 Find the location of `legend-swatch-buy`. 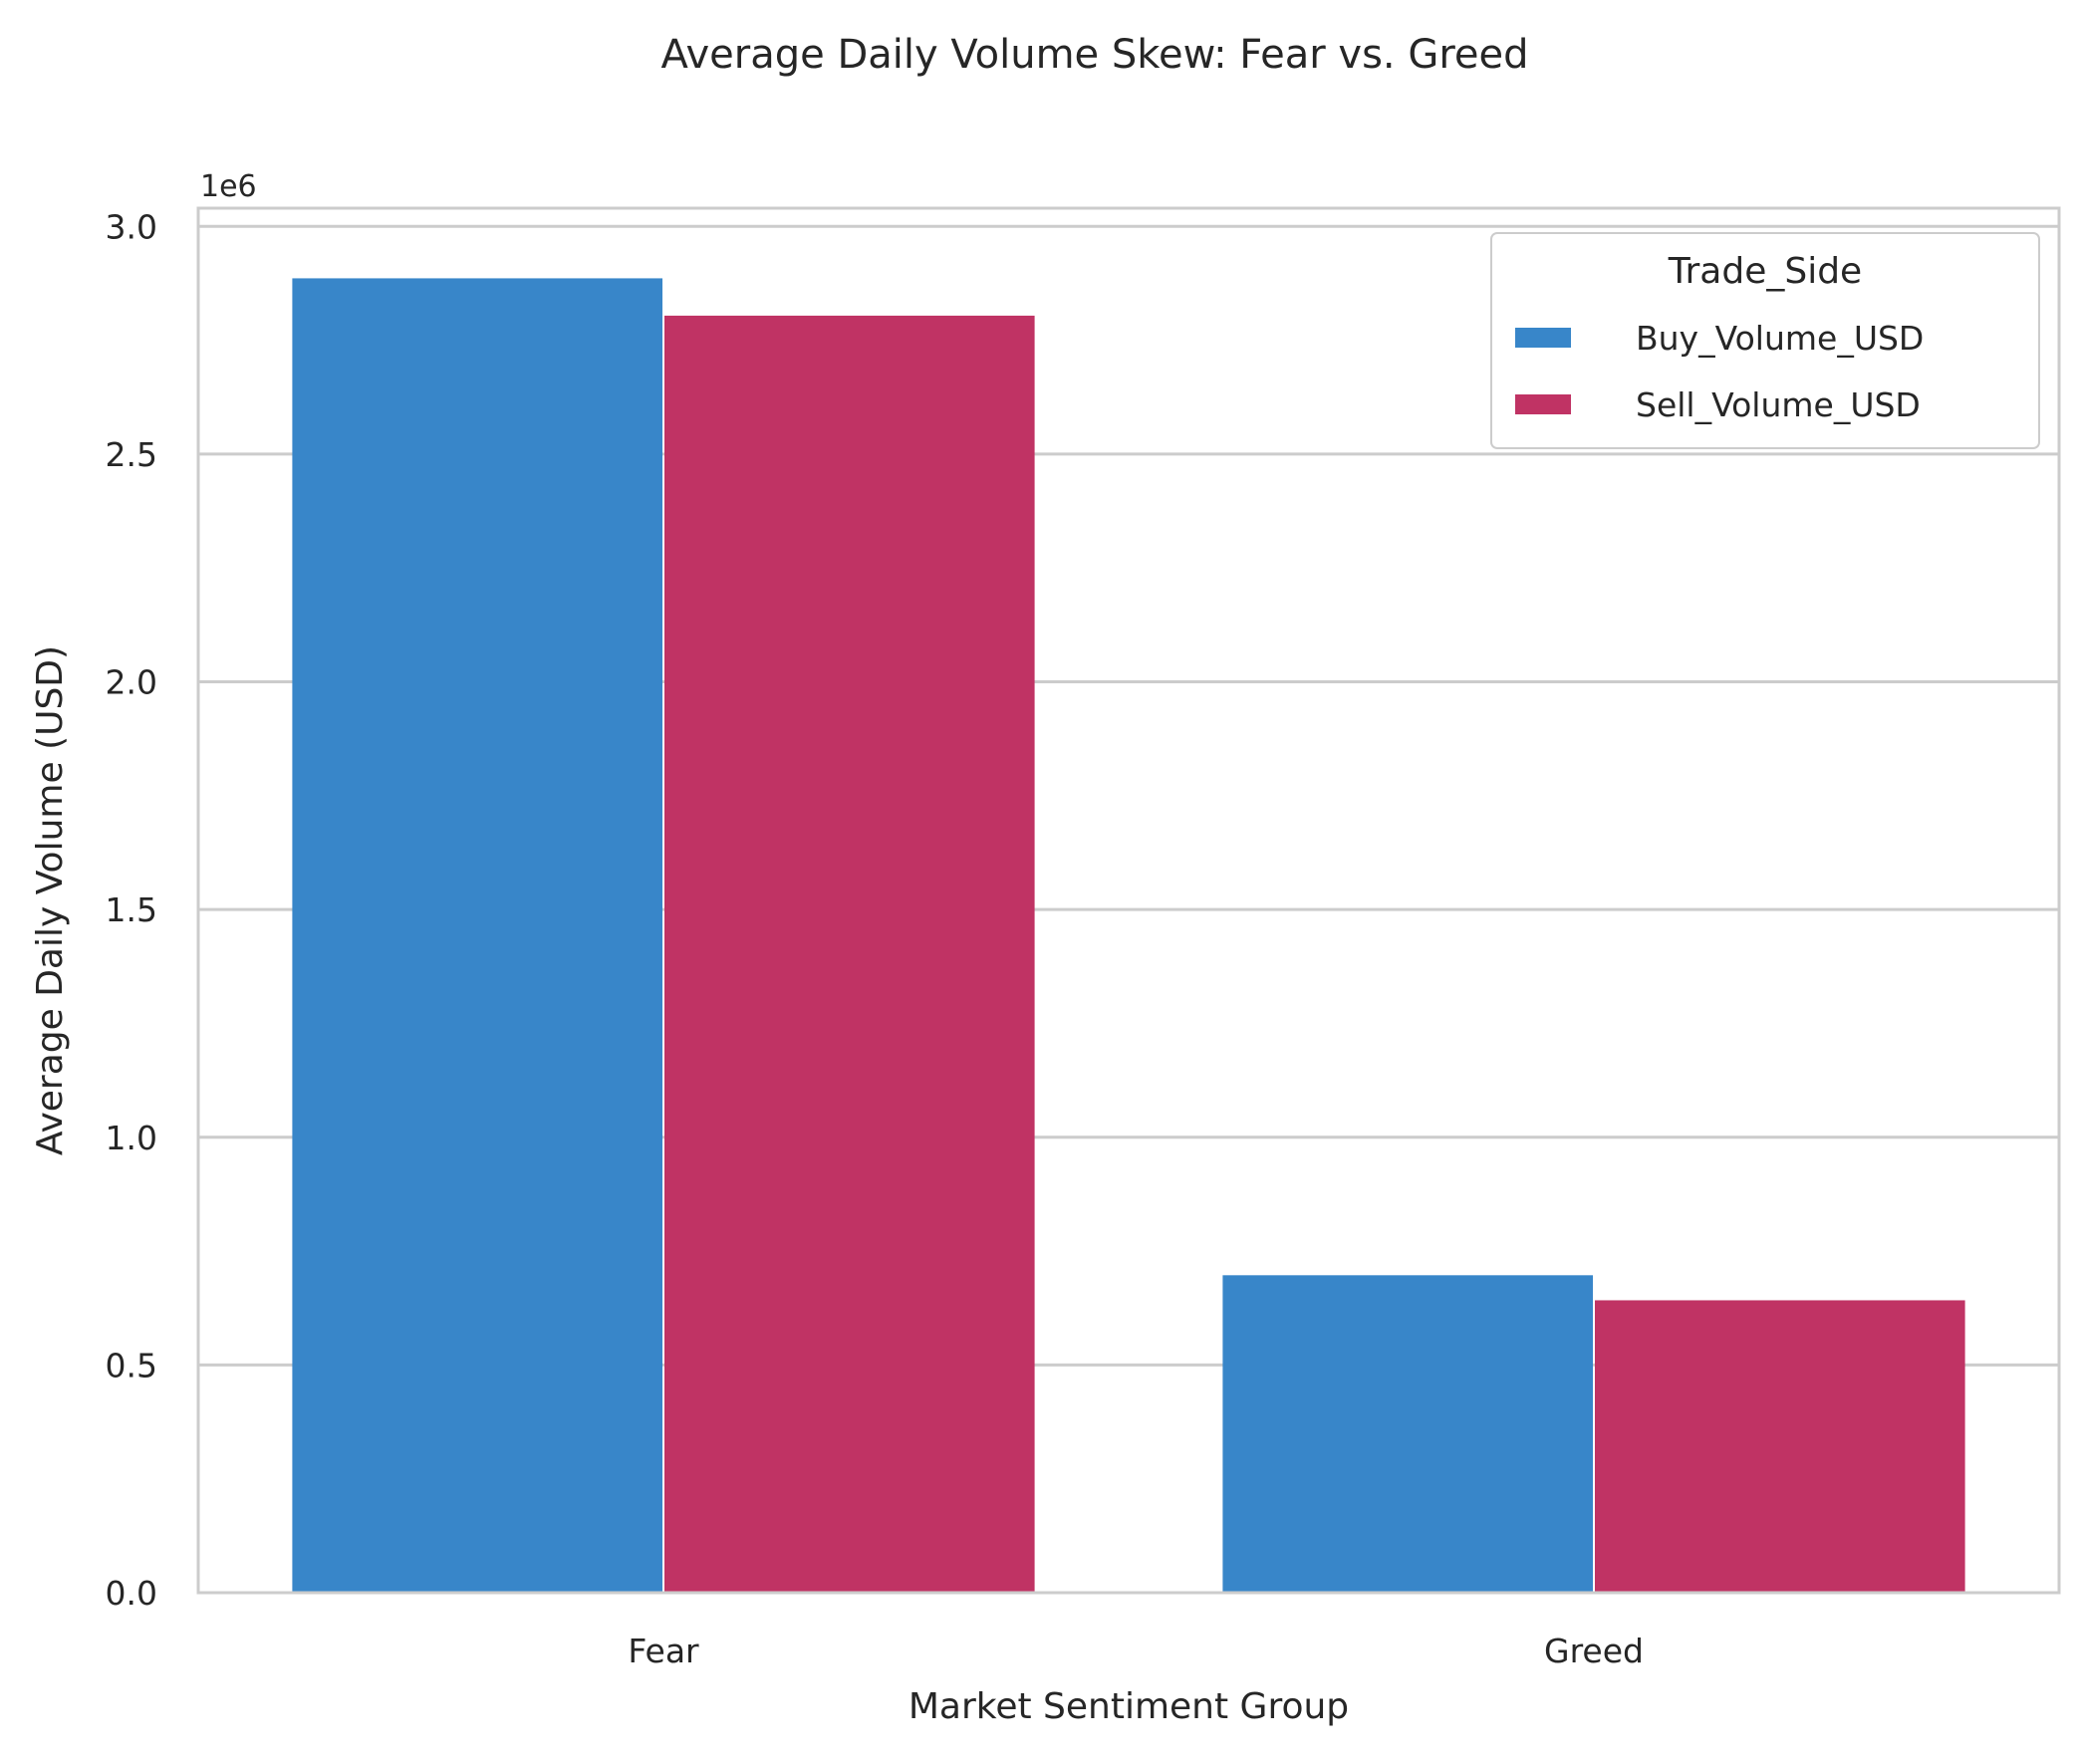

legend-swatch-buy is located at coordinates (1543, 338).